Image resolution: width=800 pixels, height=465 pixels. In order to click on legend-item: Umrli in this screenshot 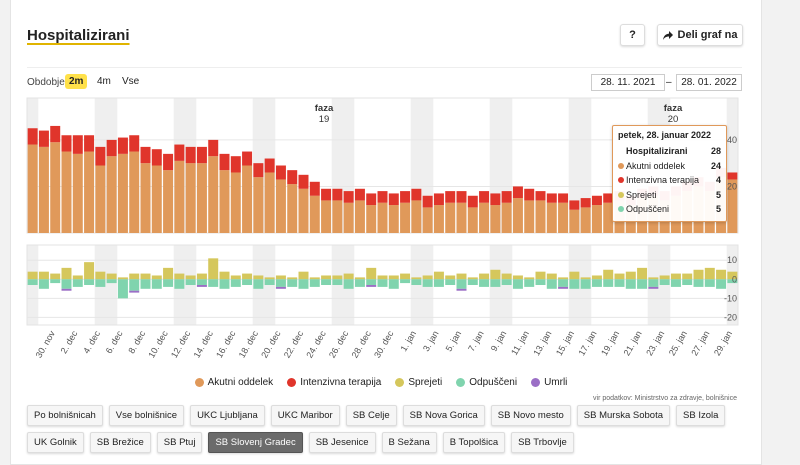, I will do `click(549, 382)`.